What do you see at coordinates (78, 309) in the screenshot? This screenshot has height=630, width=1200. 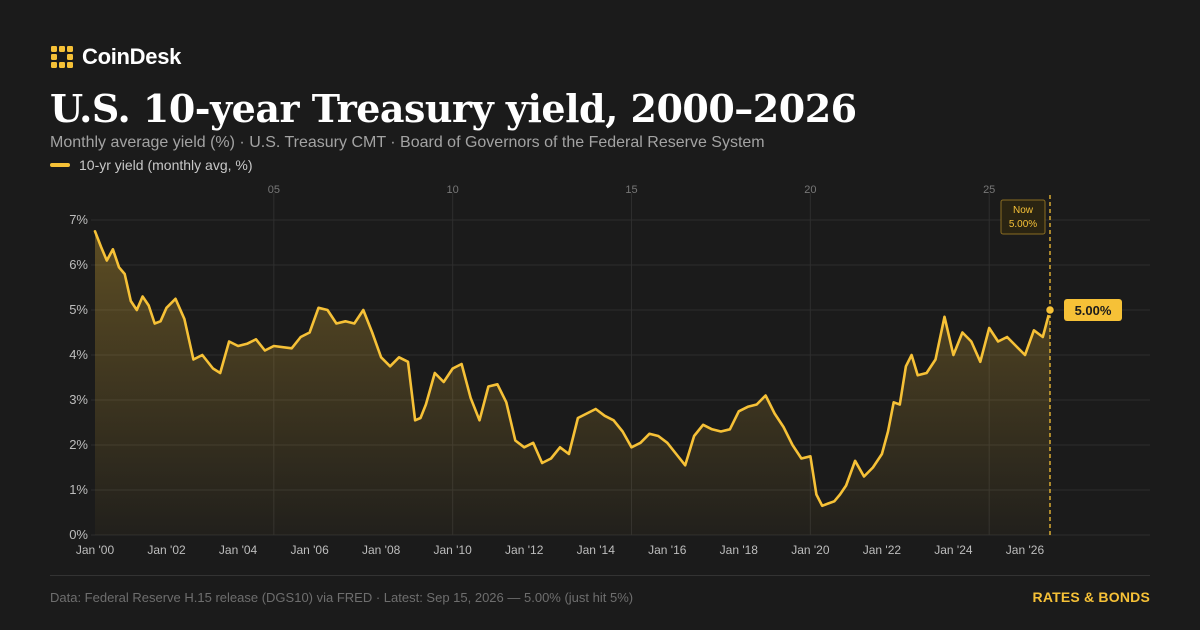 I see `y-tick-label: 5%` at bounding box center [78, 309].